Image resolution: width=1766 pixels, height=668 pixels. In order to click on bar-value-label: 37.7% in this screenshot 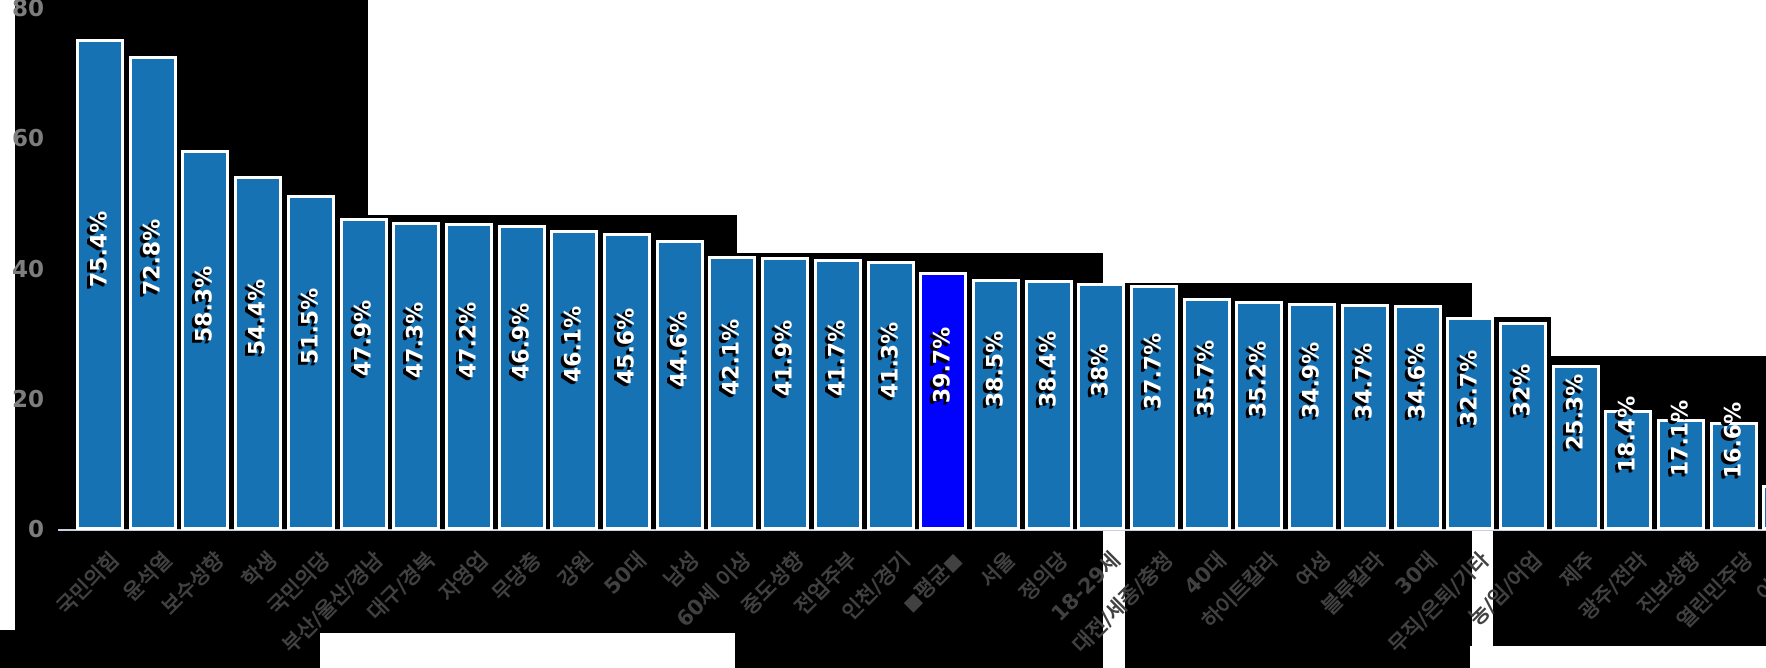, I will do `click(1154, 371)`.